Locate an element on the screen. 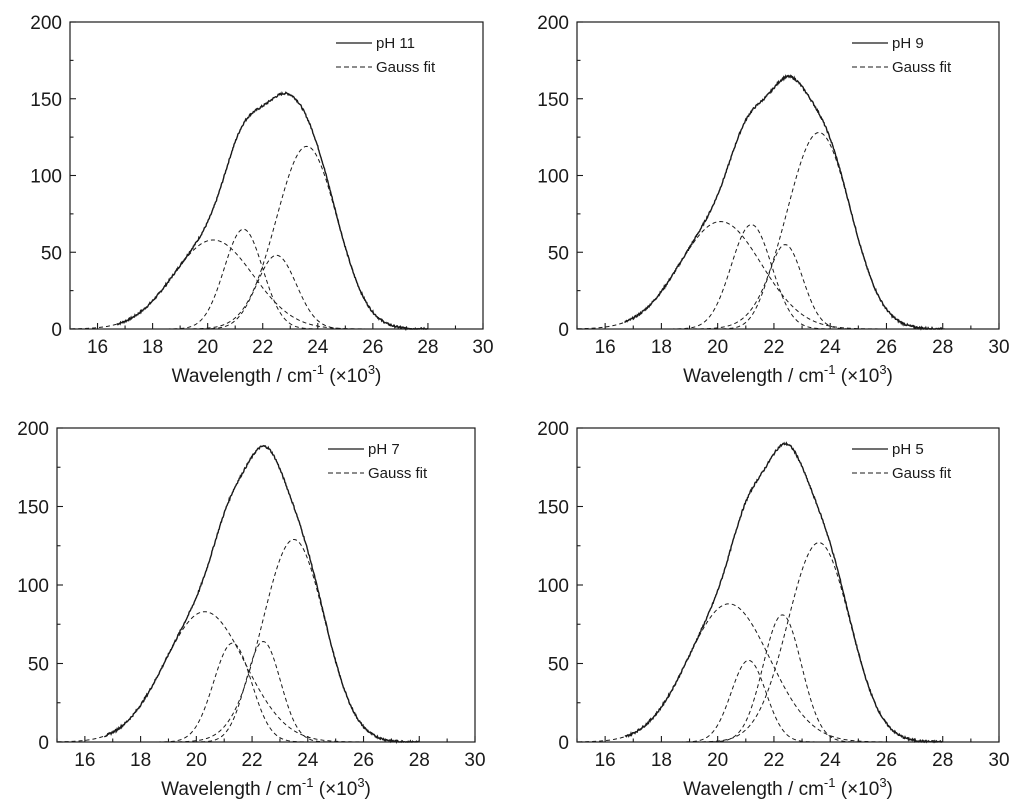 This screenshot has height=809, width=1024. legend-label-measured: pH 5 is located at coordinates (908, 449).